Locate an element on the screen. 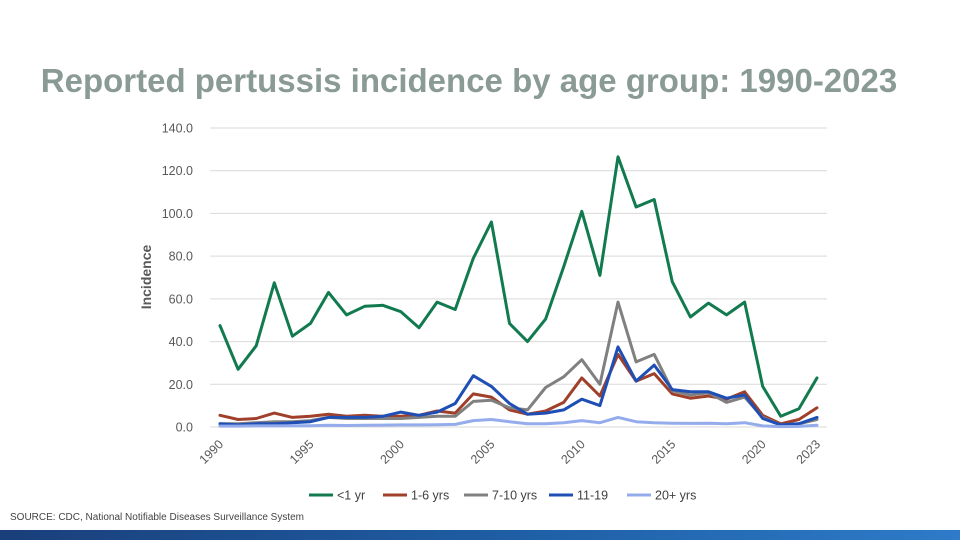  y-tick-label: 120.0 is located at coordinates (177, 171).